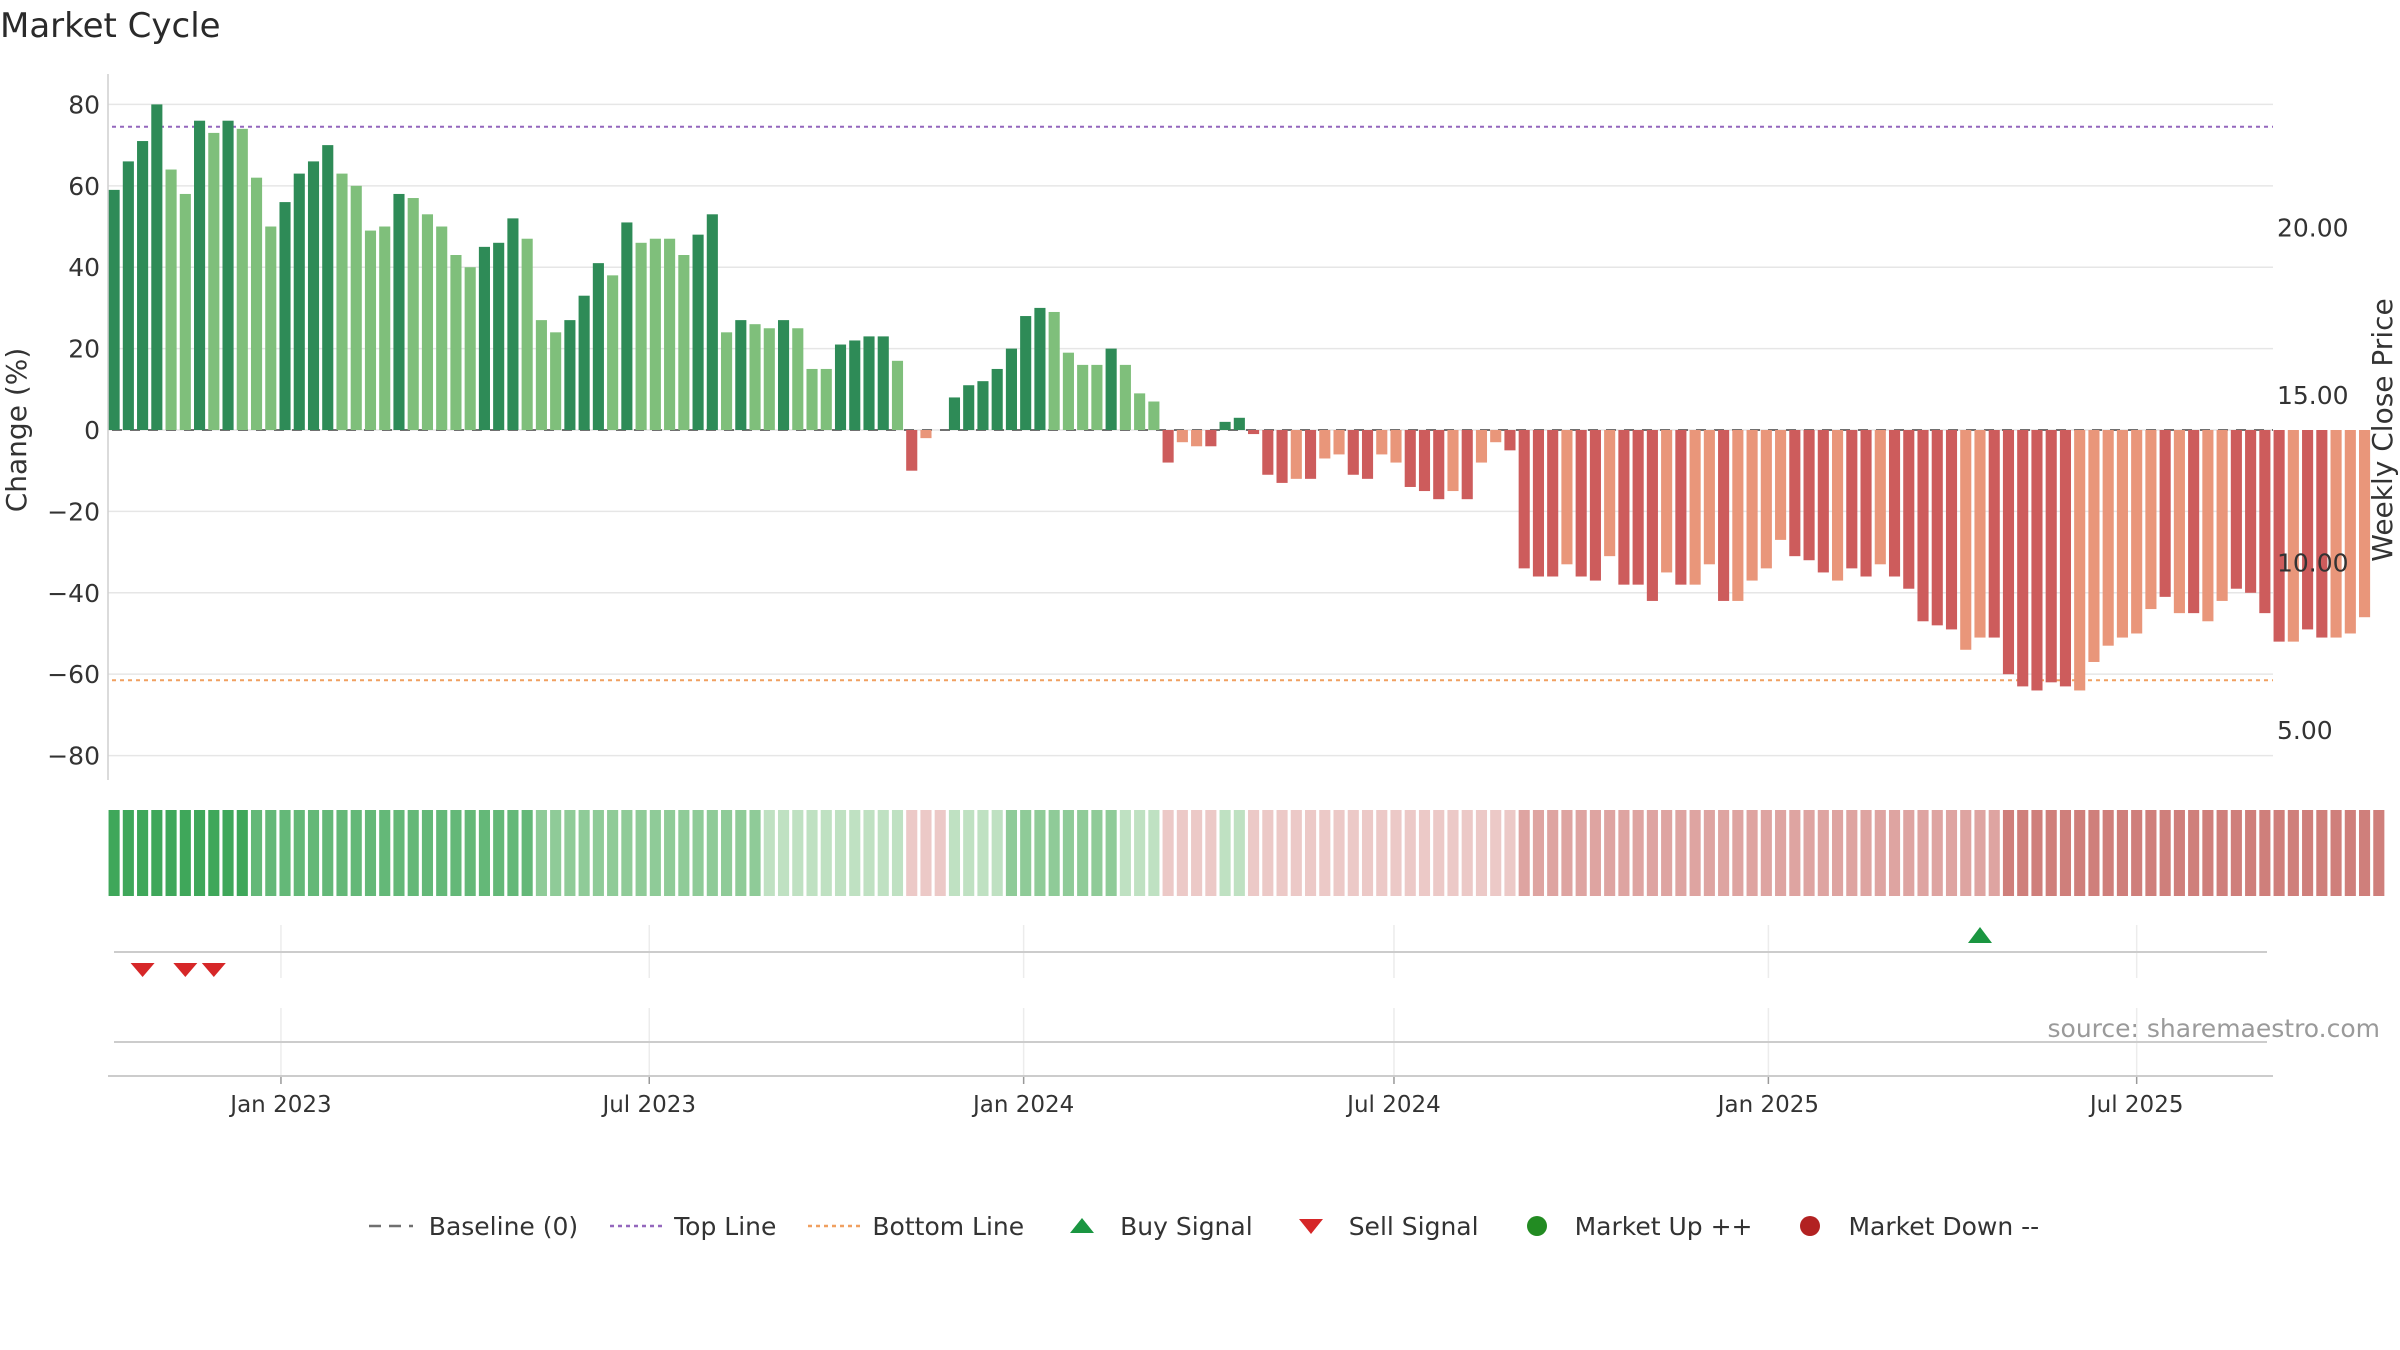 The height and width of the screenshot is (1350, 2400). What do you see at coordinates (725, 1226) in the screenshot?
I see `legend-label: Top Line` at bounding box center [725, 1226].